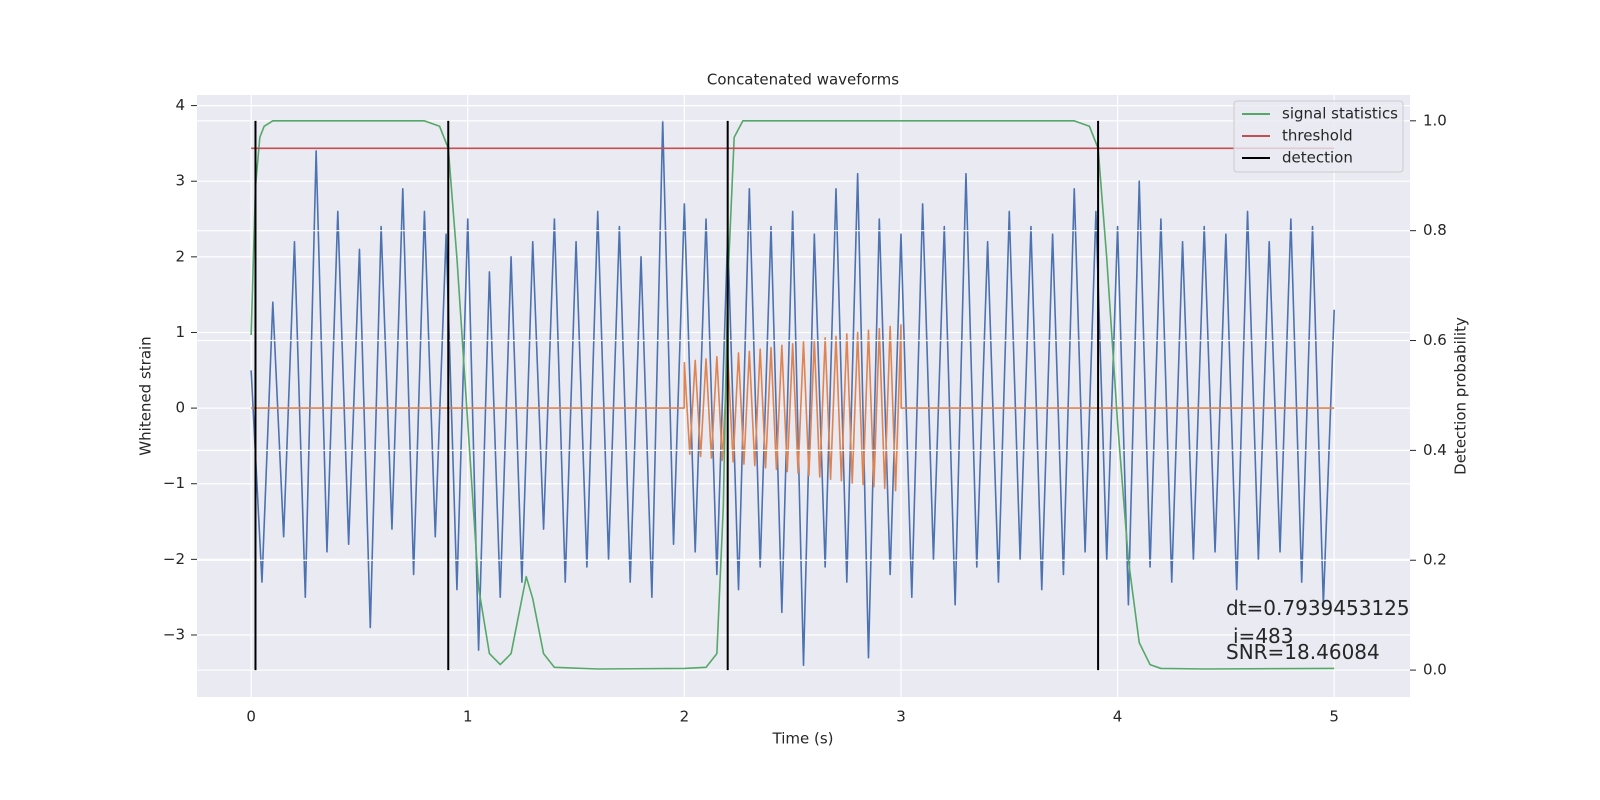 This screenshot has width=1600, height=800. I want to click on y-tick-label: −2, so click(174, 559).